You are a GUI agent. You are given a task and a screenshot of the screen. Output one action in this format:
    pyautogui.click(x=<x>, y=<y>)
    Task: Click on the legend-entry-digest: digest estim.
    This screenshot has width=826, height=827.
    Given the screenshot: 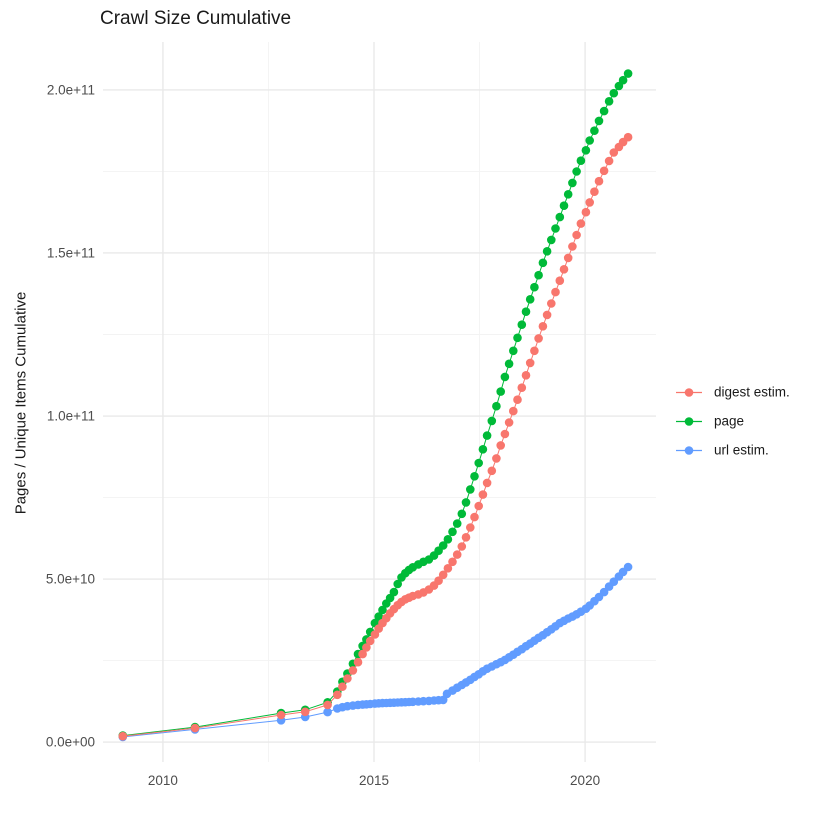 What is the action you would take?
    pyautogui.click(x=733, y=392)
    